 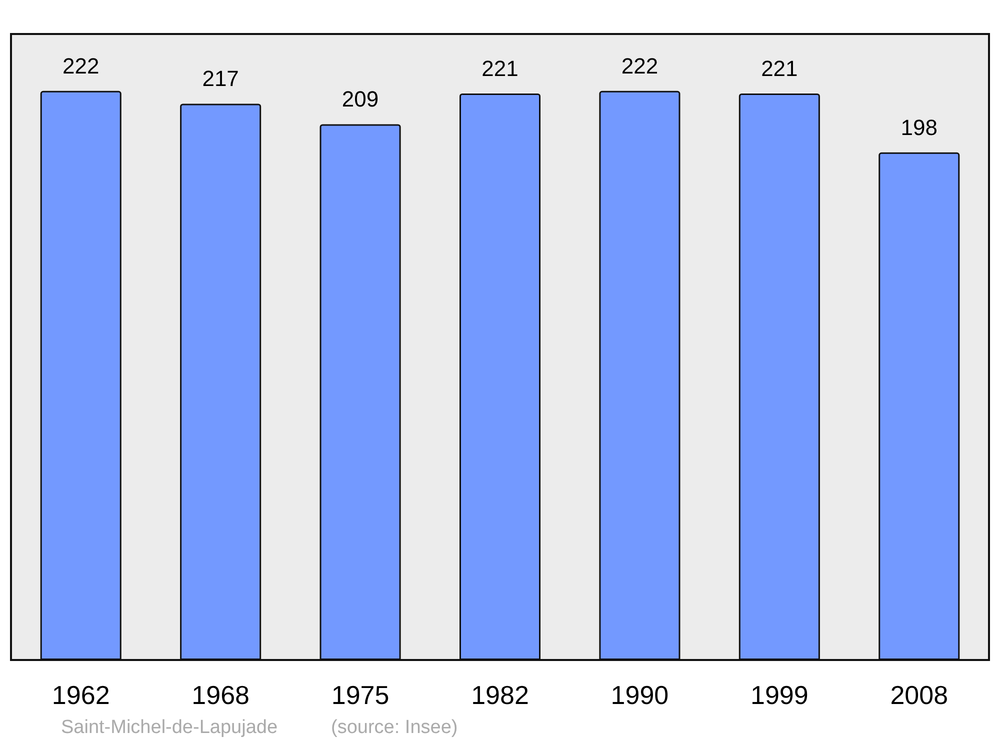 What do you see at coordinates (360, 695) in the screenshot?
I see `x-tick-label: 1975` at bounding box center [360, 695].